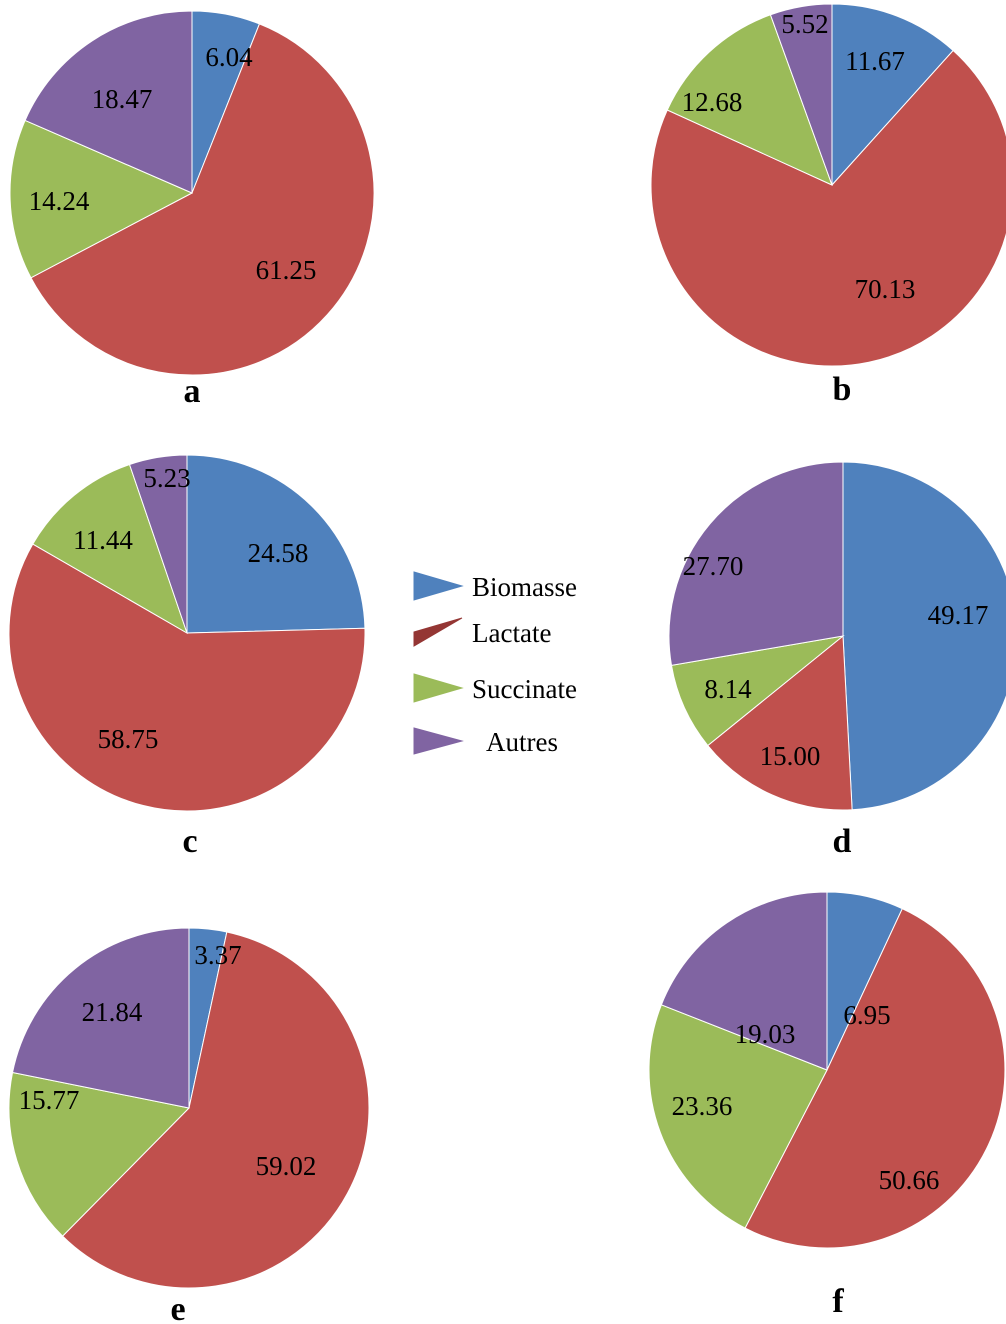 The height and width of the screenshot is (1324, 1006). What do you see at coordinates (958, 615) in the screenshot?
I see `pie-d-data-label-biomasse: 49.17` at bounding box center [958, 615].